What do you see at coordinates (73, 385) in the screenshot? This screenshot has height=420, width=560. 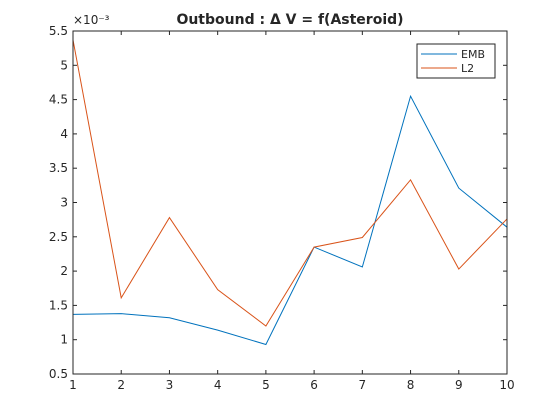 I see `x-tick-label: 1` at bounding box center [73, 385].